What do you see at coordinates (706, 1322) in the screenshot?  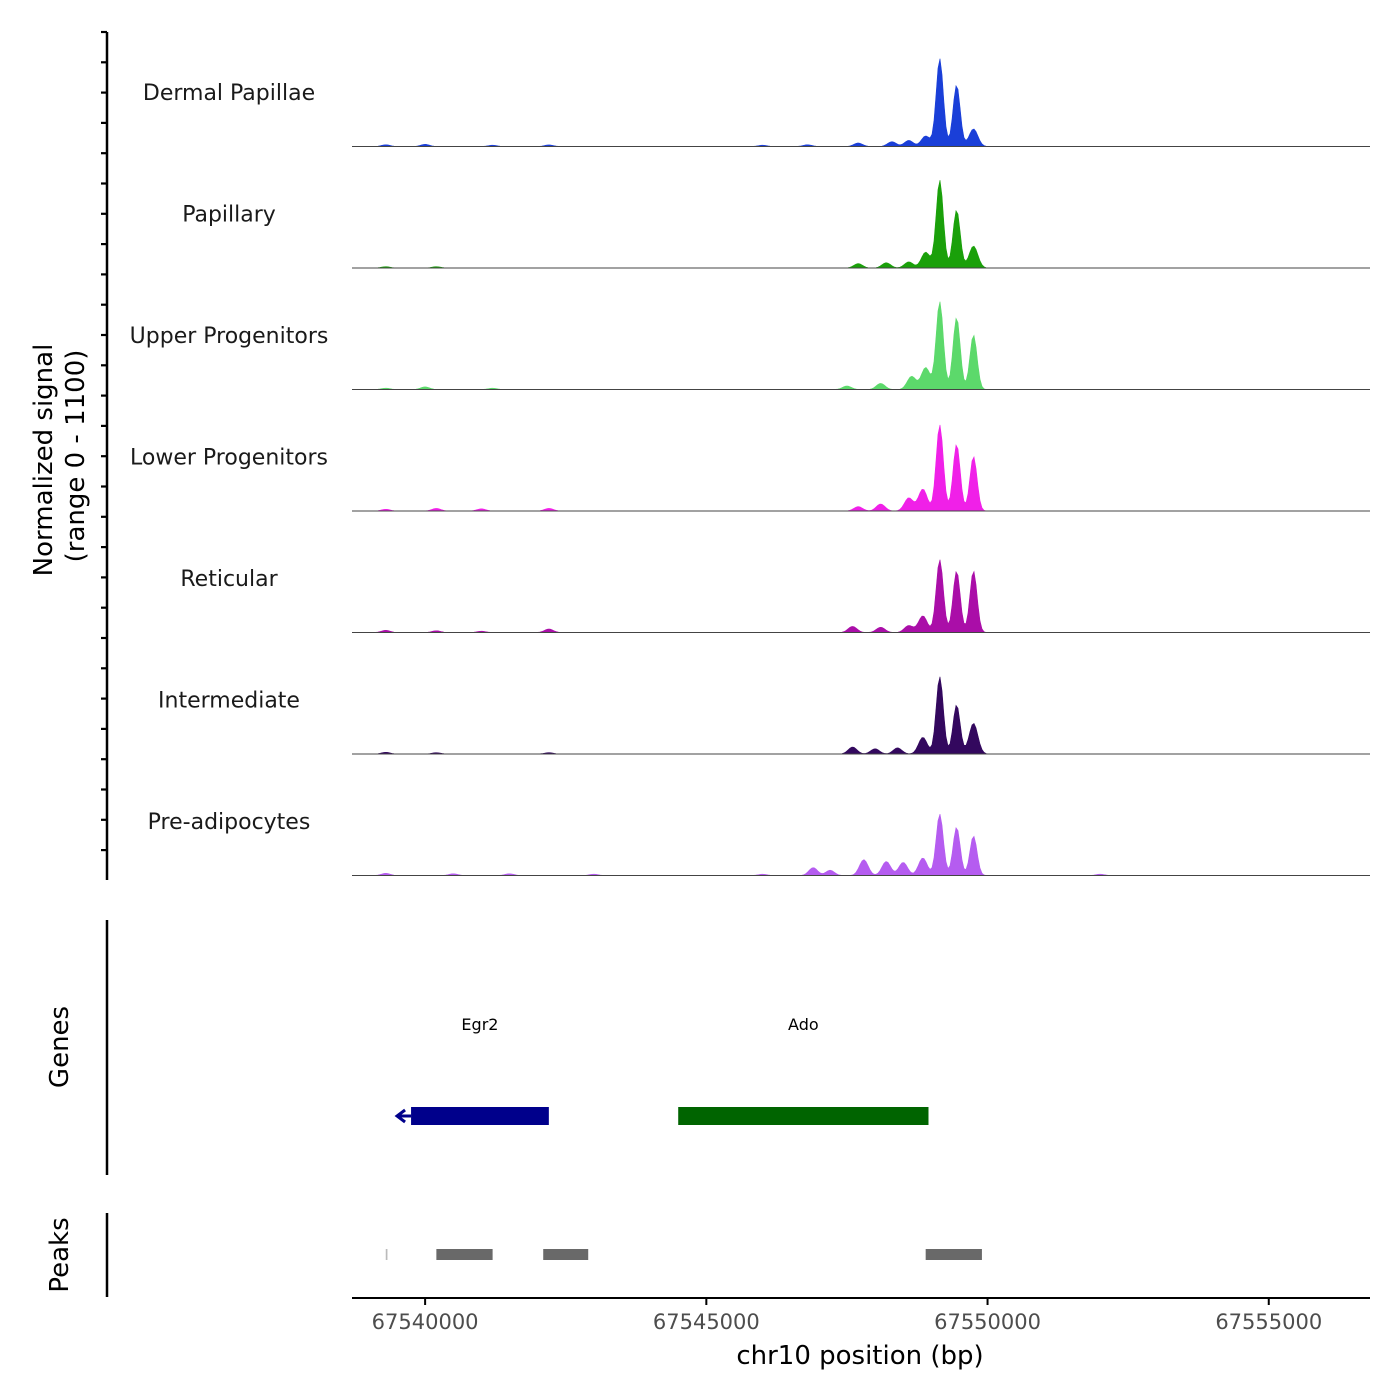 I see `x-tick-label: 67545000` at bounding box center [706, 1322].